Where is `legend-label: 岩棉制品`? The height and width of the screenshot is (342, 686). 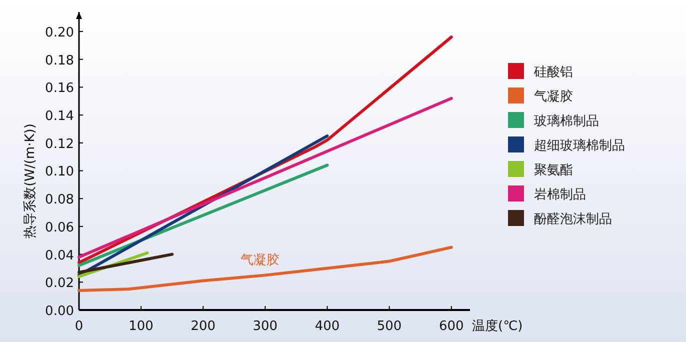
legend-label: 岩棉制品 is located at coordinates (560, 195).